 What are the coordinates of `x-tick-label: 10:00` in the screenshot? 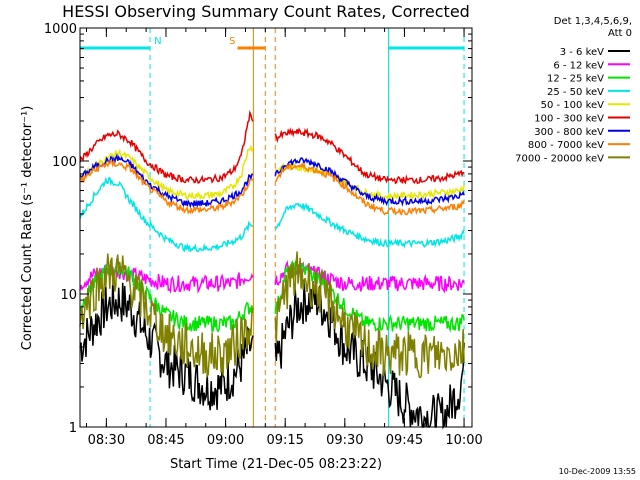 It's located at (463, 440).